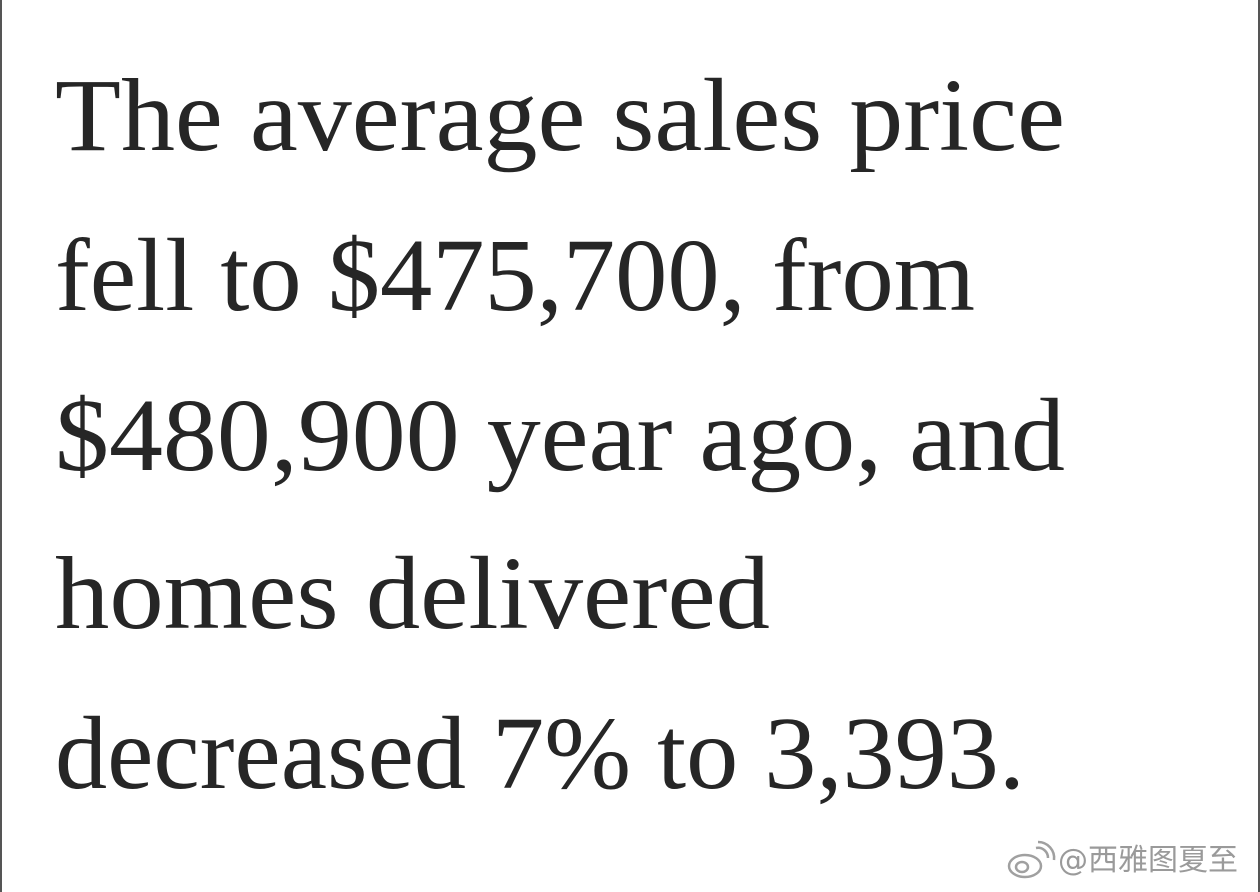  What do you see at coordinates (412, 593) in the screenshot?
I see `text-line: homes delivered` at bounding box center [412, 593].